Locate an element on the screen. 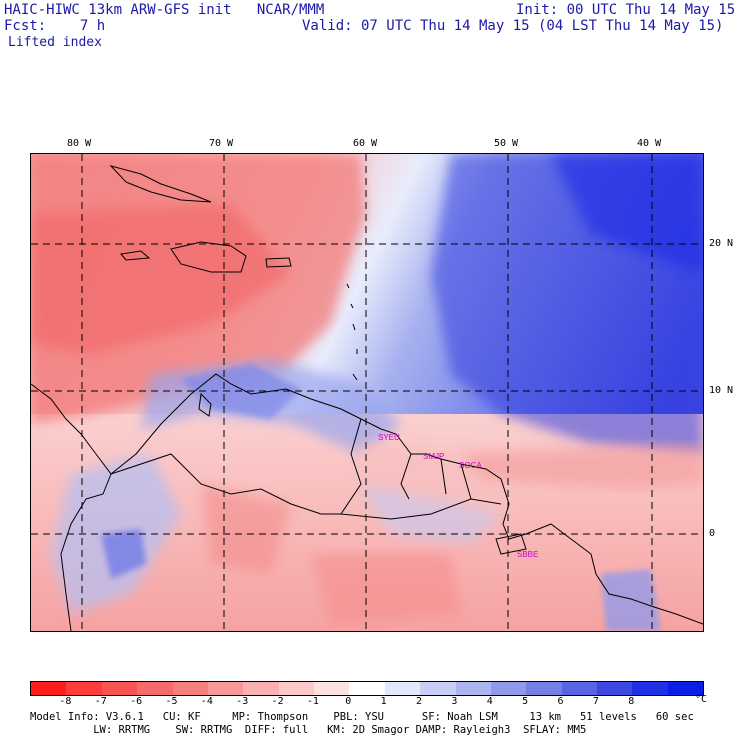 This screenshot has height=740, width=740. colorbar-tick-label: -4 is located at coordinates (206, 701).